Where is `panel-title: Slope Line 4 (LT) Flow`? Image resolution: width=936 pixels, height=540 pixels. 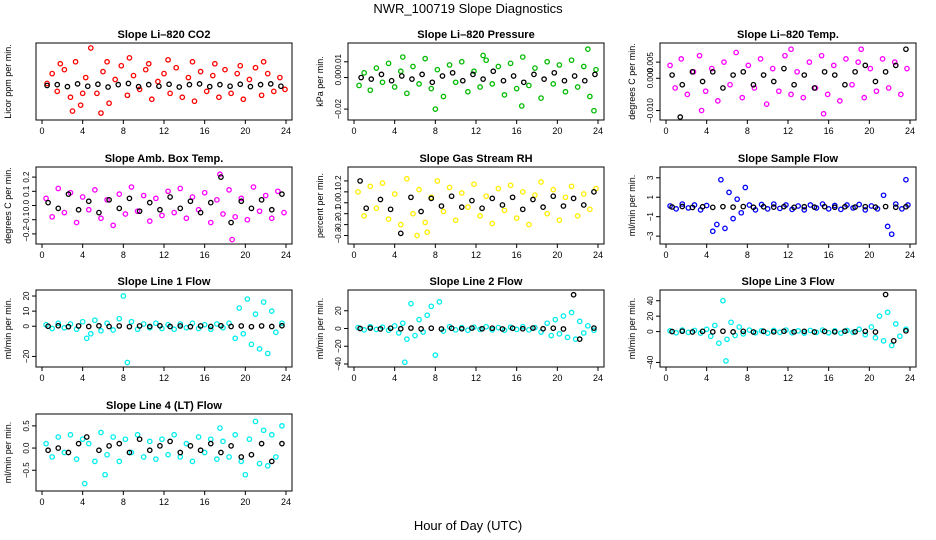
panel-title: Slope Line 4 (LT) Flow is located at coordinates (164, 406).